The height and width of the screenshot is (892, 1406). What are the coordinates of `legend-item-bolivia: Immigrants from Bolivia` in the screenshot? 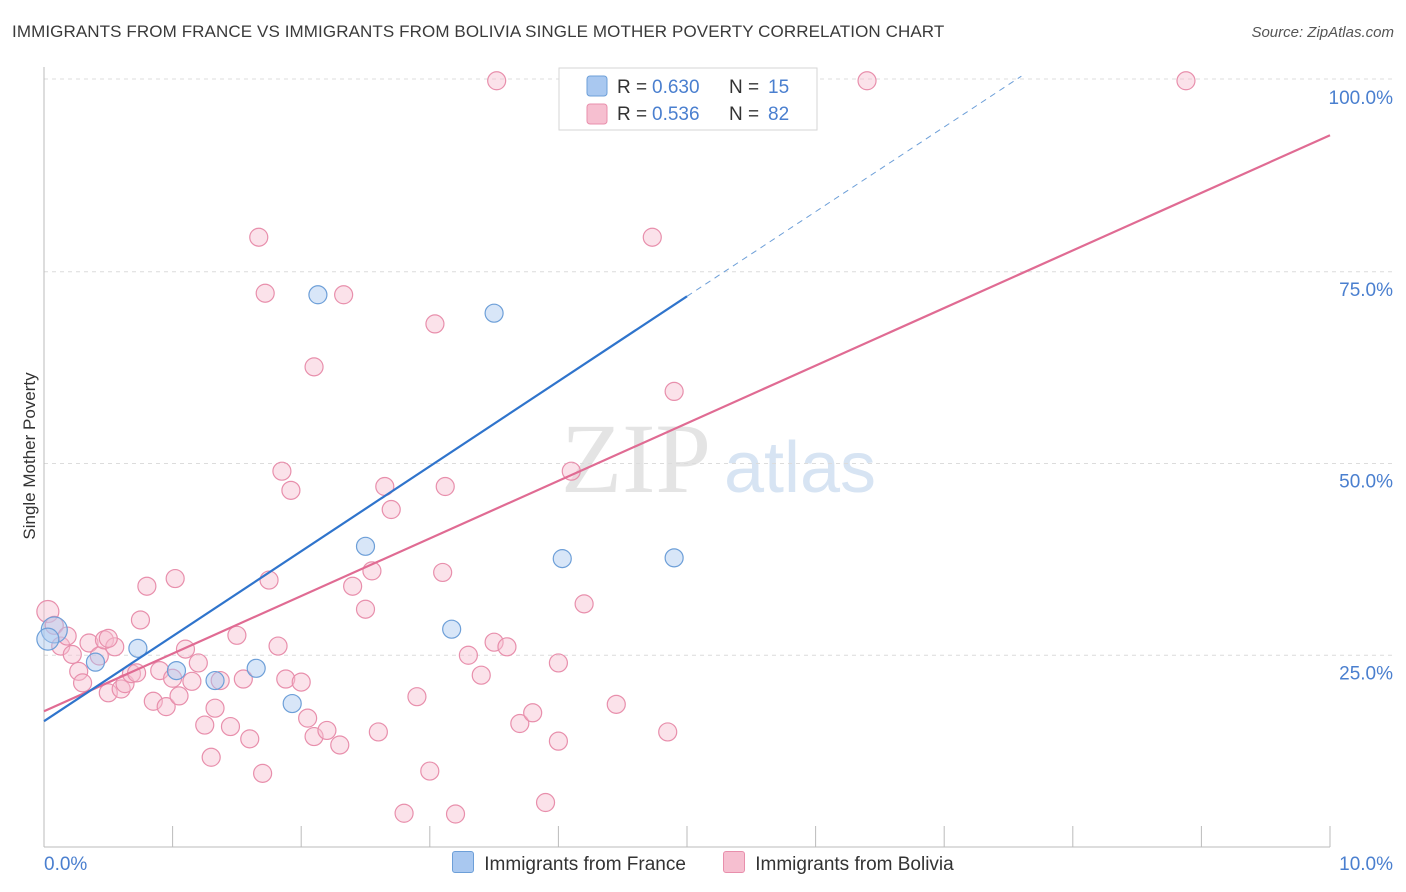 It's located at (838, 863).